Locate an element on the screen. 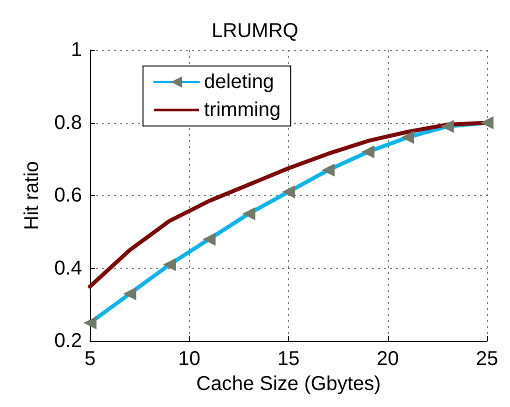 This screenshot has height=407, width=510. legend-label: deleting is located at coordinates (239, 82).